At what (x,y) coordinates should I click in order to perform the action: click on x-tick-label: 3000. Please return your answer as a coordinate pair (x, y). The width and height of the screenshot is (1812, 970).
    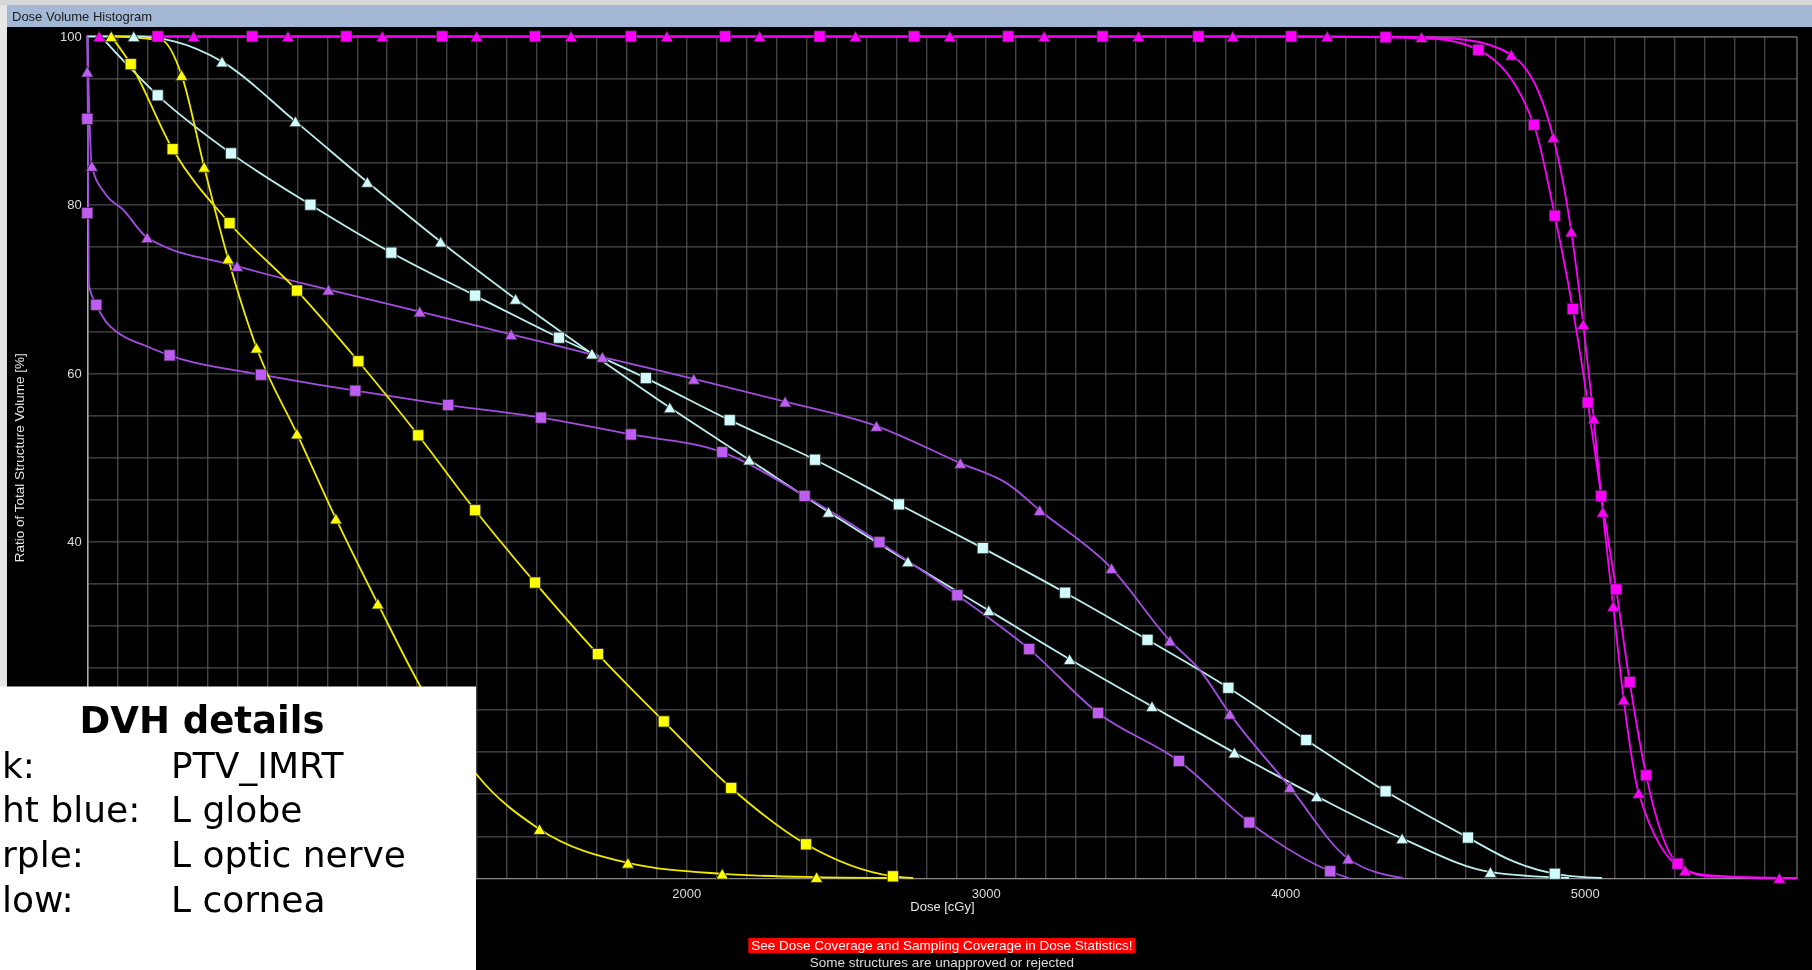
    Looking at the image, I should click on (986, 893).